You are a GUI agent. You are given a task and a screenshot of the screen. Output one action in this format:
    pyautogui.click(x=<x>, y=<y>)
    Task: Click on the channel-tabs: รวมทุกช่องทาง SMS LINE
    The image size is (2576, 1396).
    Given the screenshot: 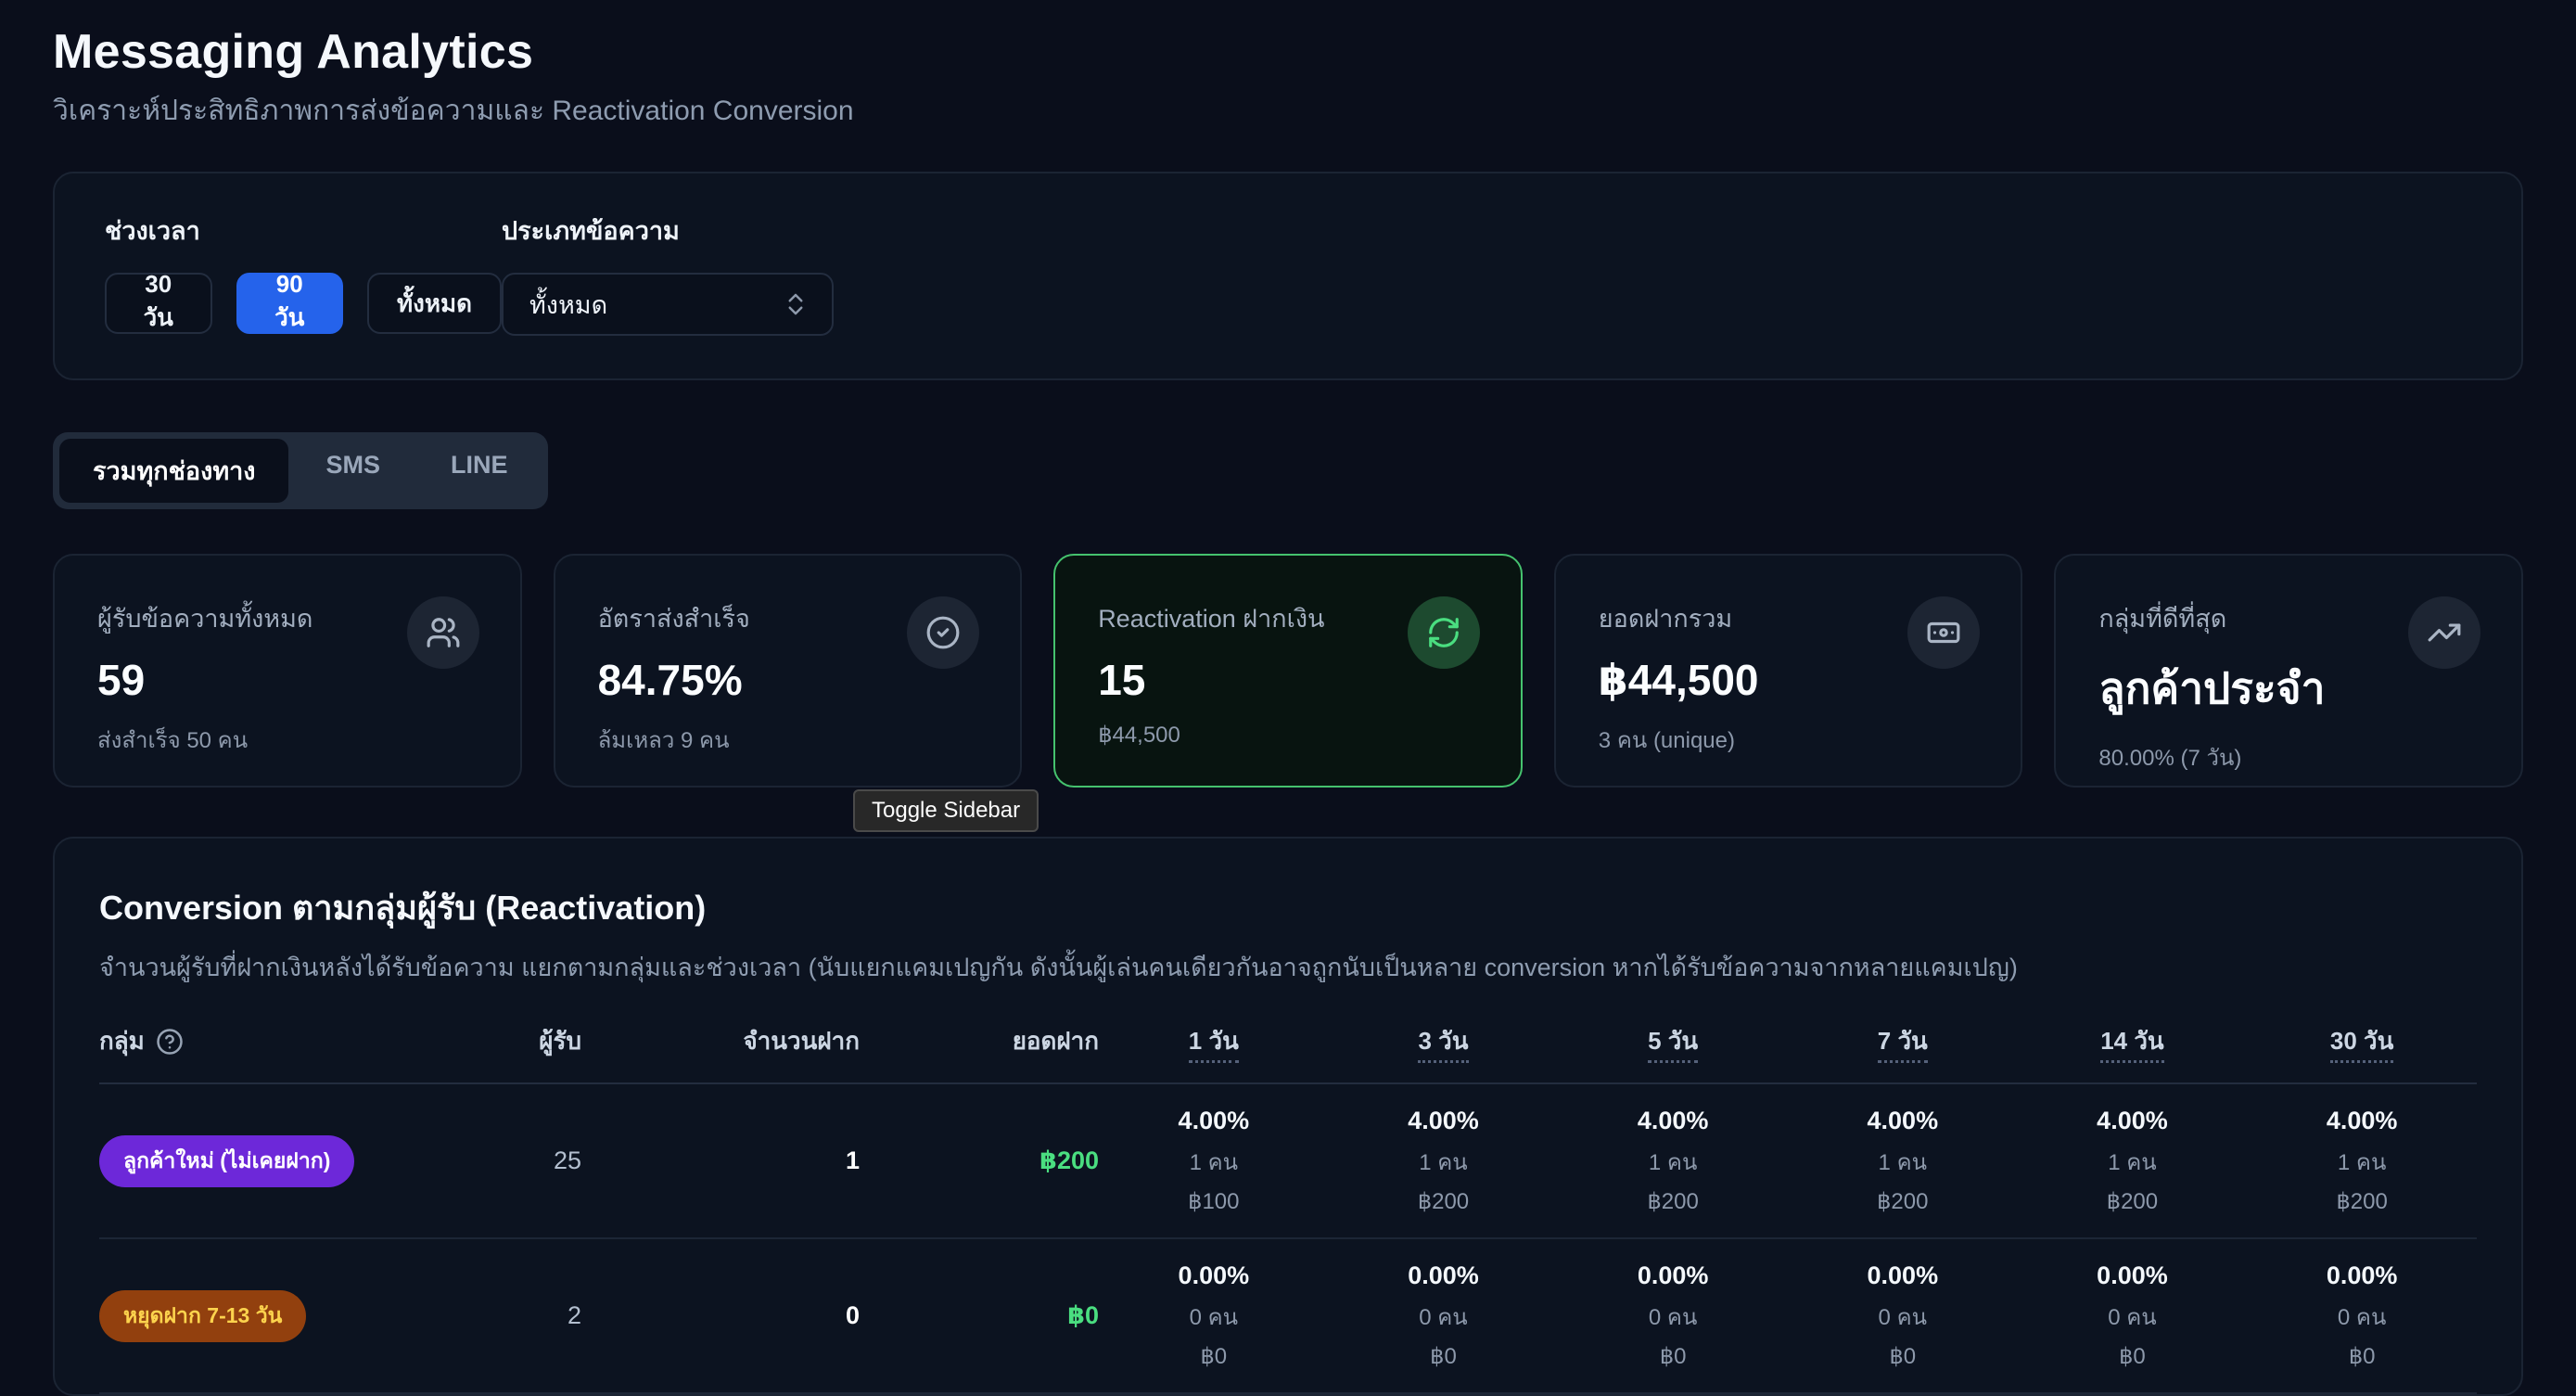 What is the action you would take?
    pyautogui.click(x=301, y=470)
    